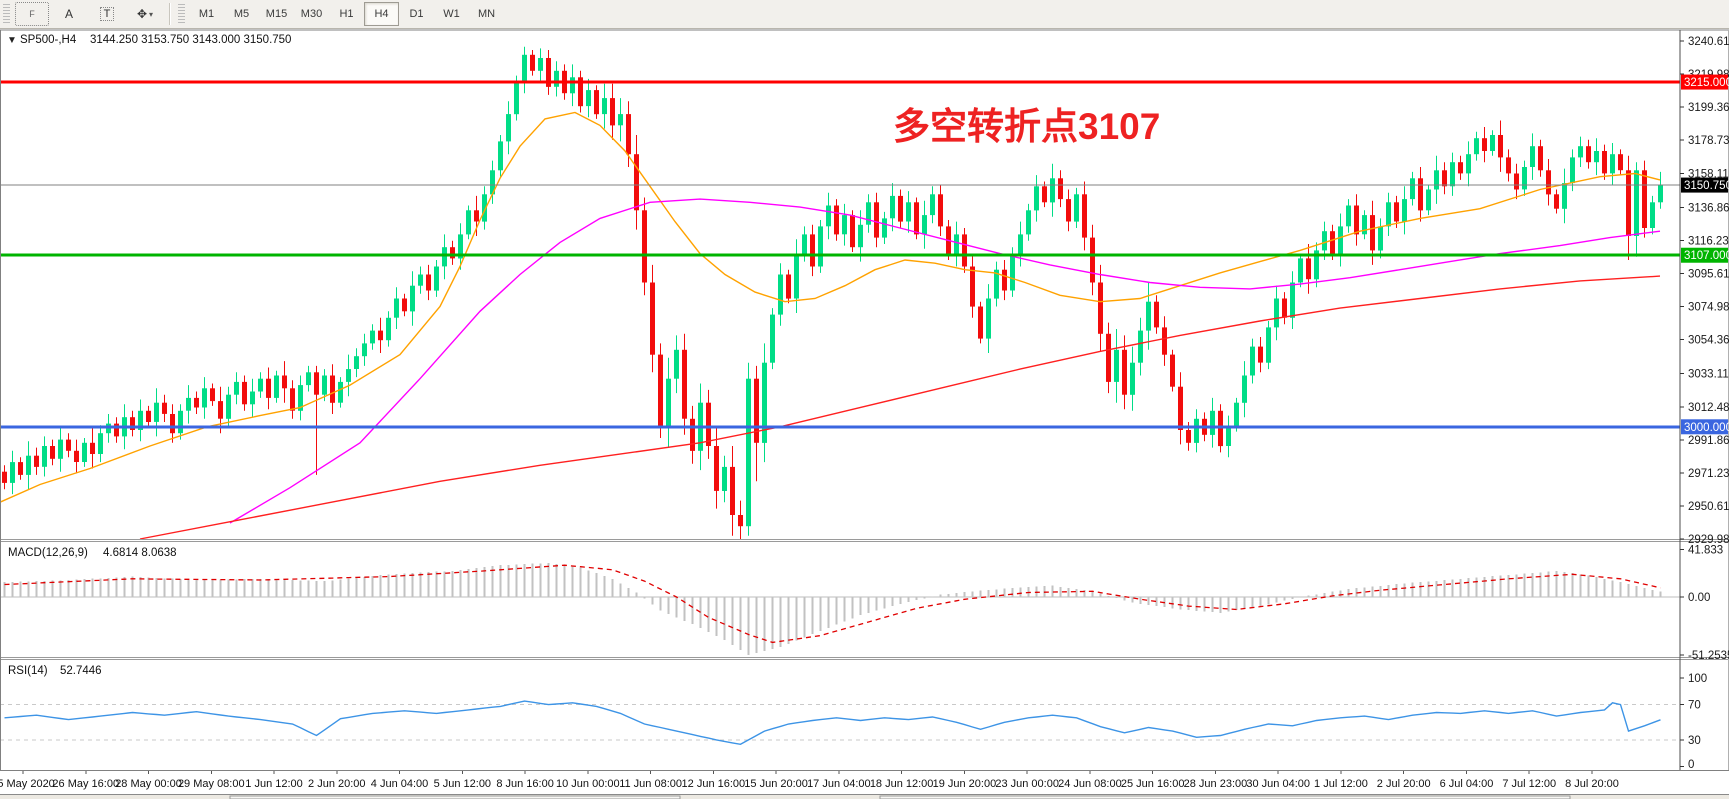  I want to click on time-tick-label: 8 Jun 16:00, so click(525, 784).